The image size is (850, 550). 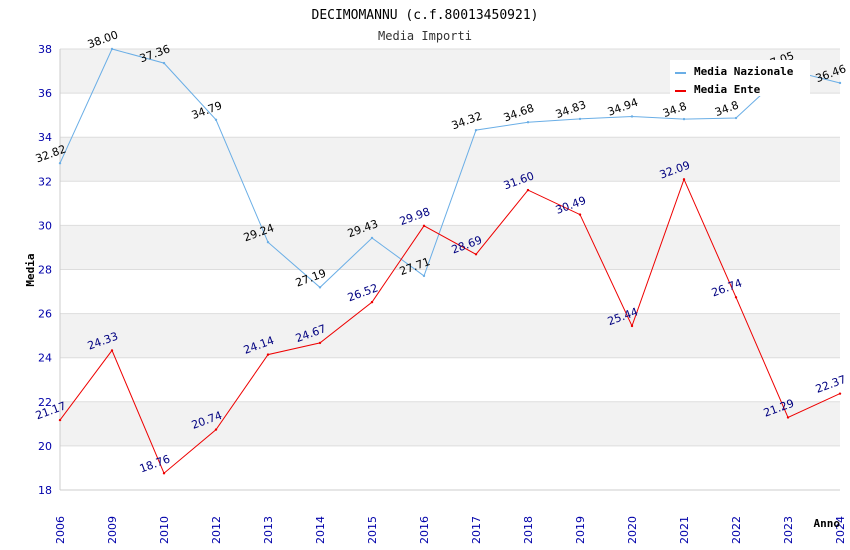 What do you see at coordinates (60, 530) in the screenshot?
I see `x-tick-label: 2006` at bounding box center [60, 530].